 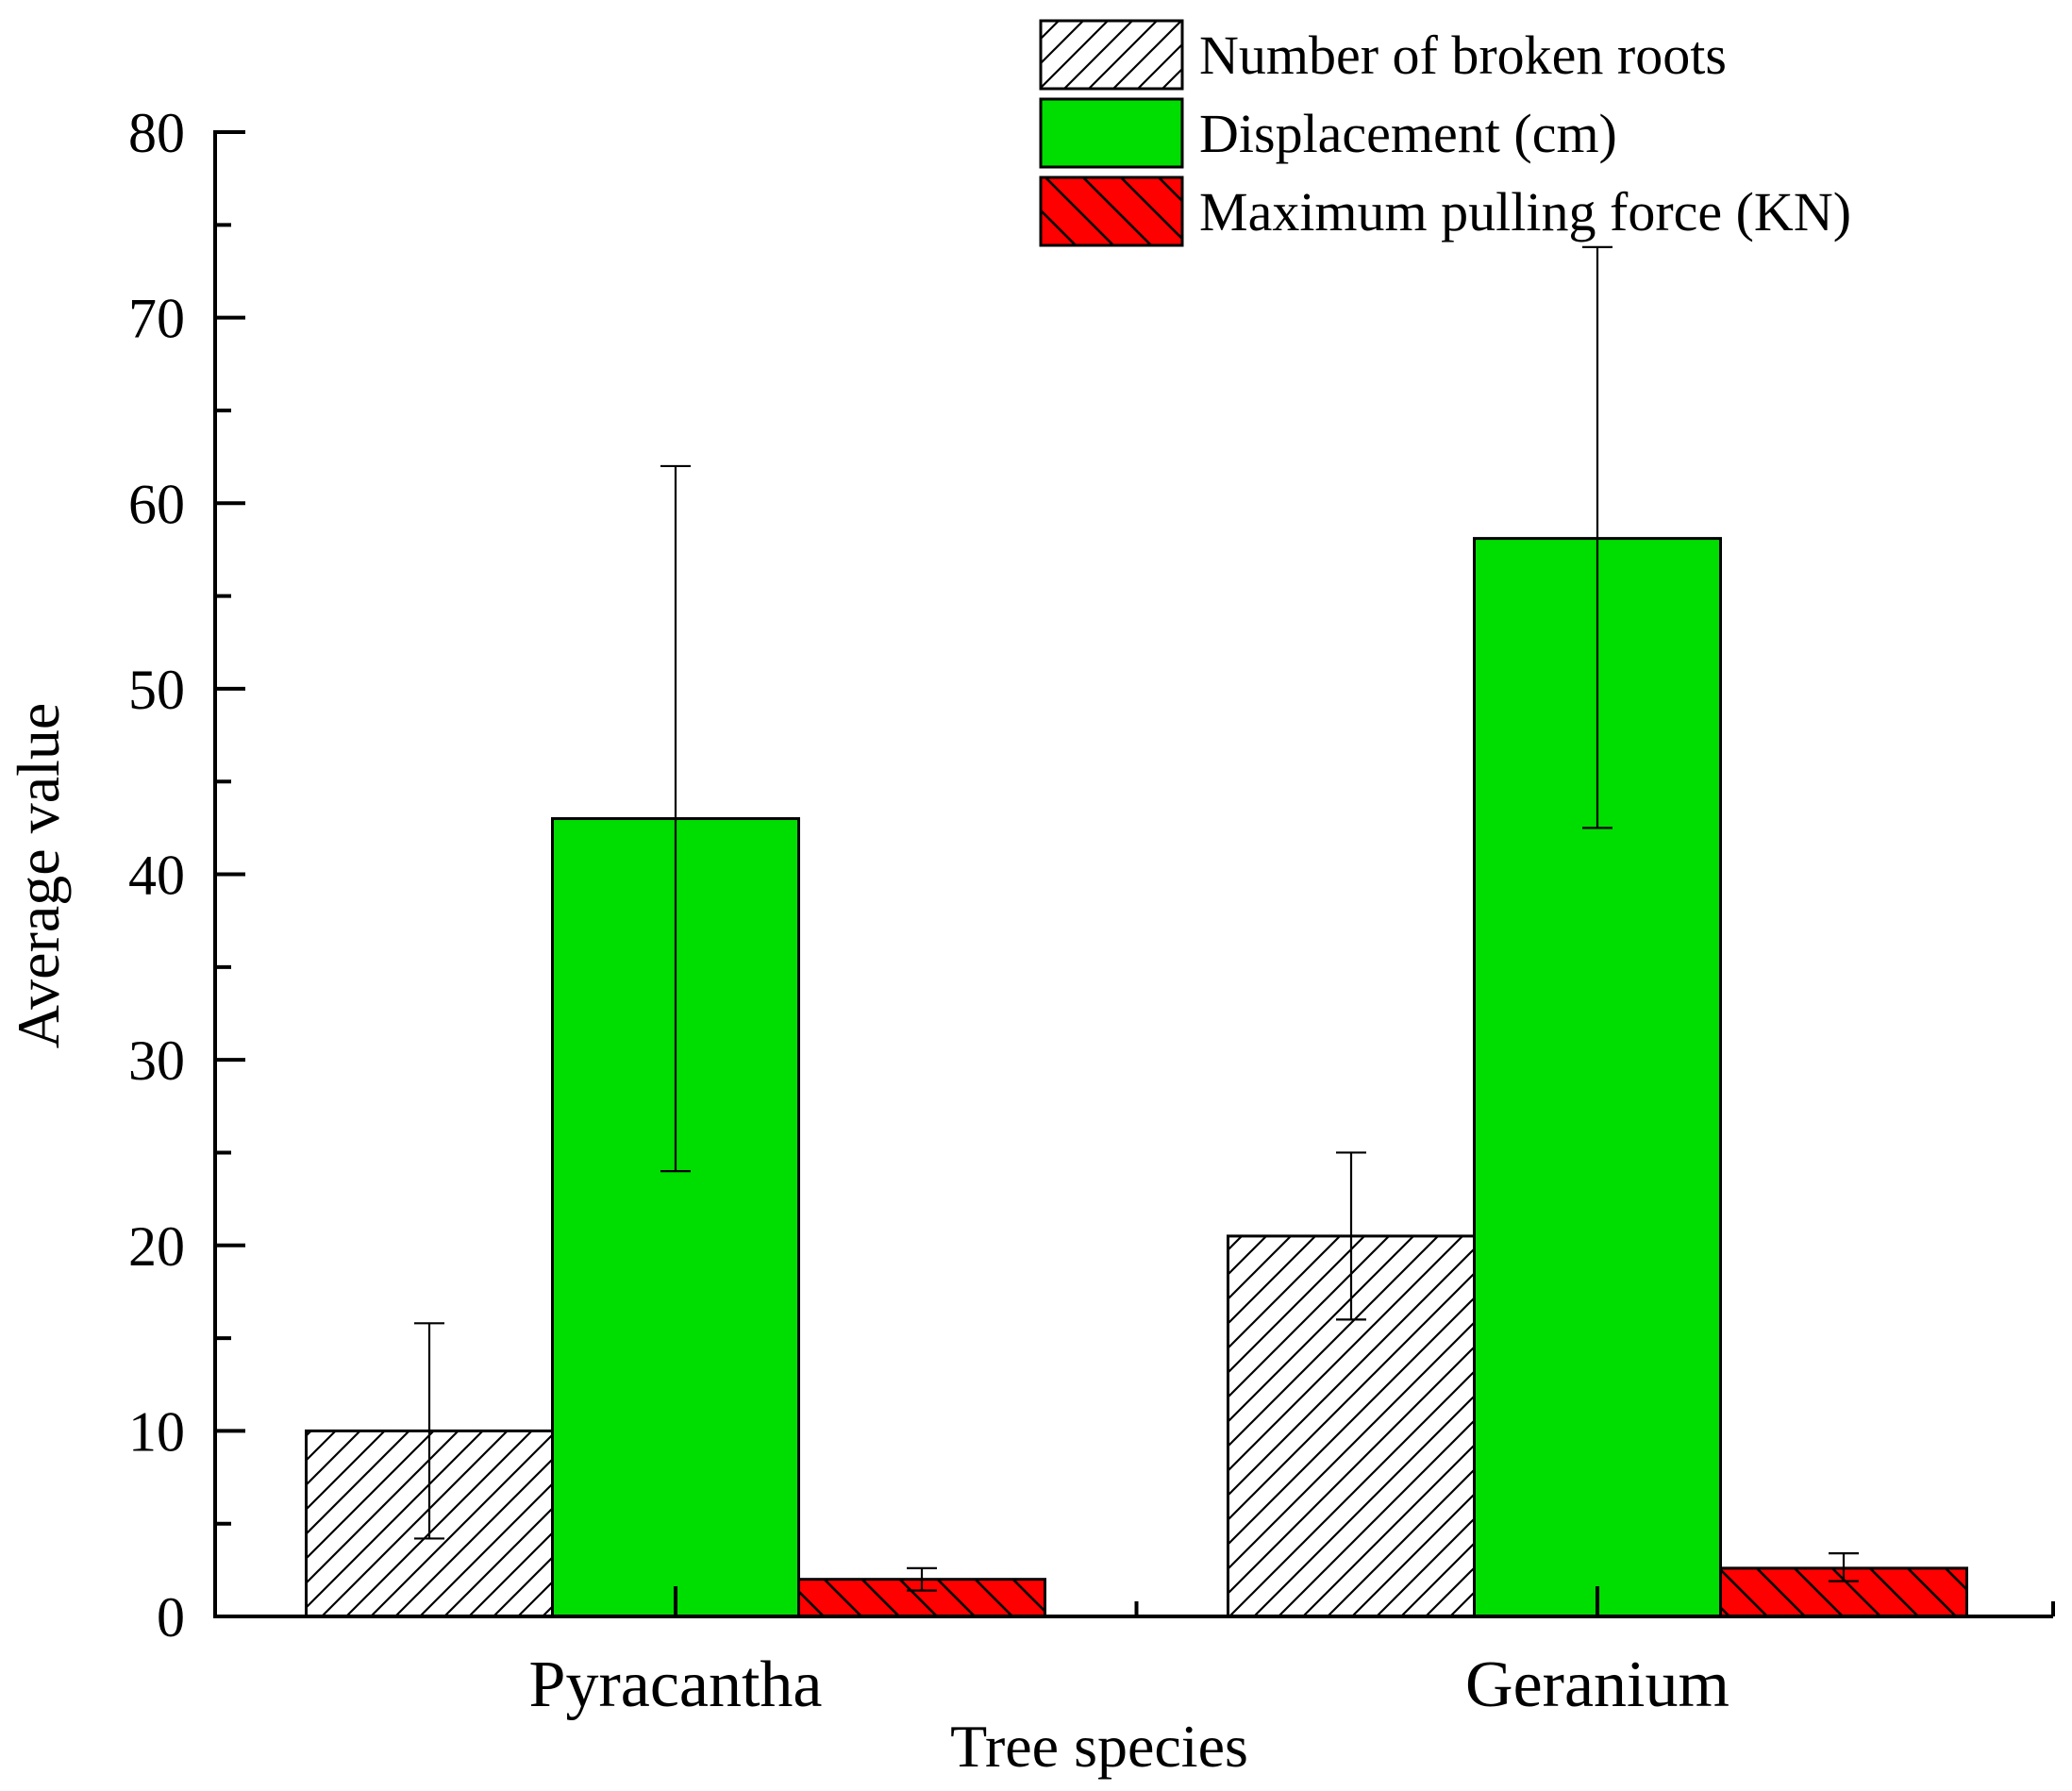 I want to click on y-tick-label: 50, so click(x=156, y=690).